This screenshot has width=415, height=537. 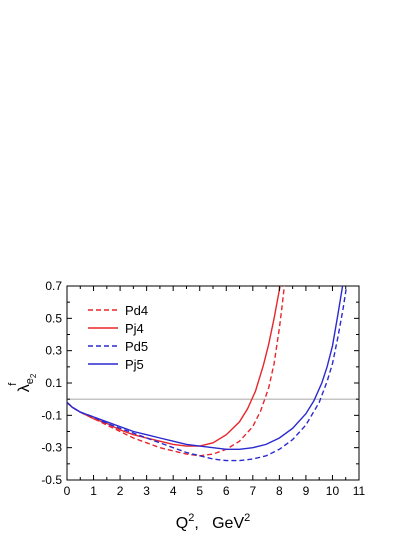 I want to click on legend-label: Pd5, so click(x=136, y=346).